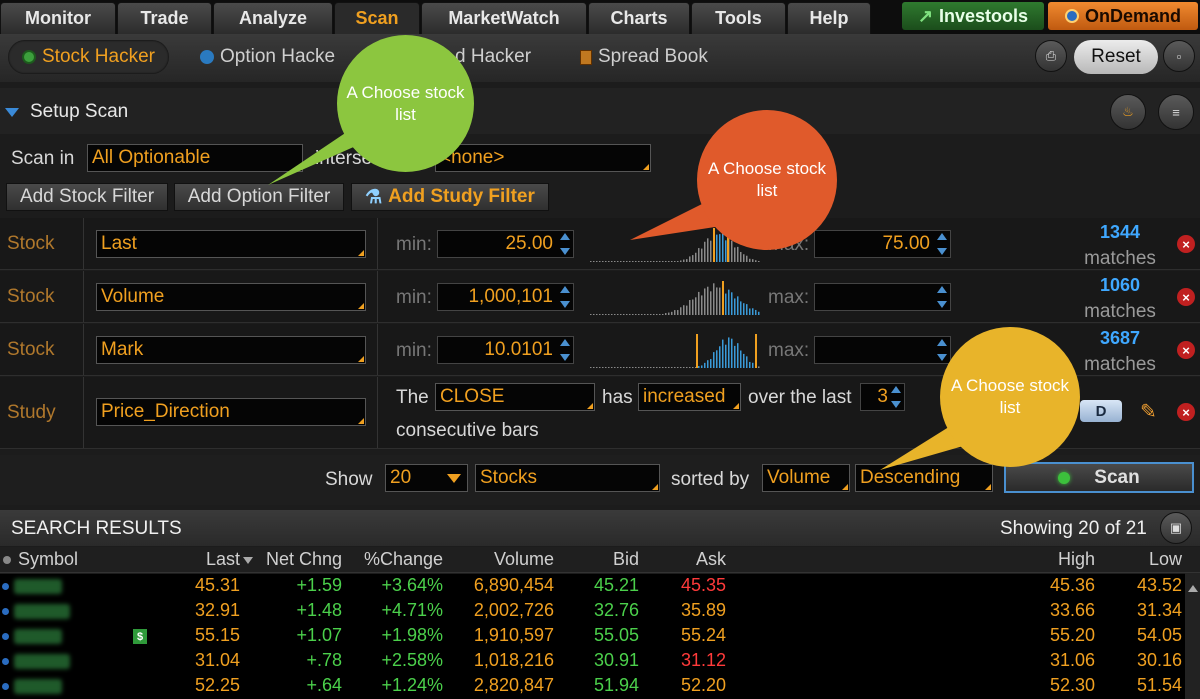  What do you see at coordinates (231, 244) in the screenshot?
I see `filter-name-select: Last` at bounding box center [231, 244].